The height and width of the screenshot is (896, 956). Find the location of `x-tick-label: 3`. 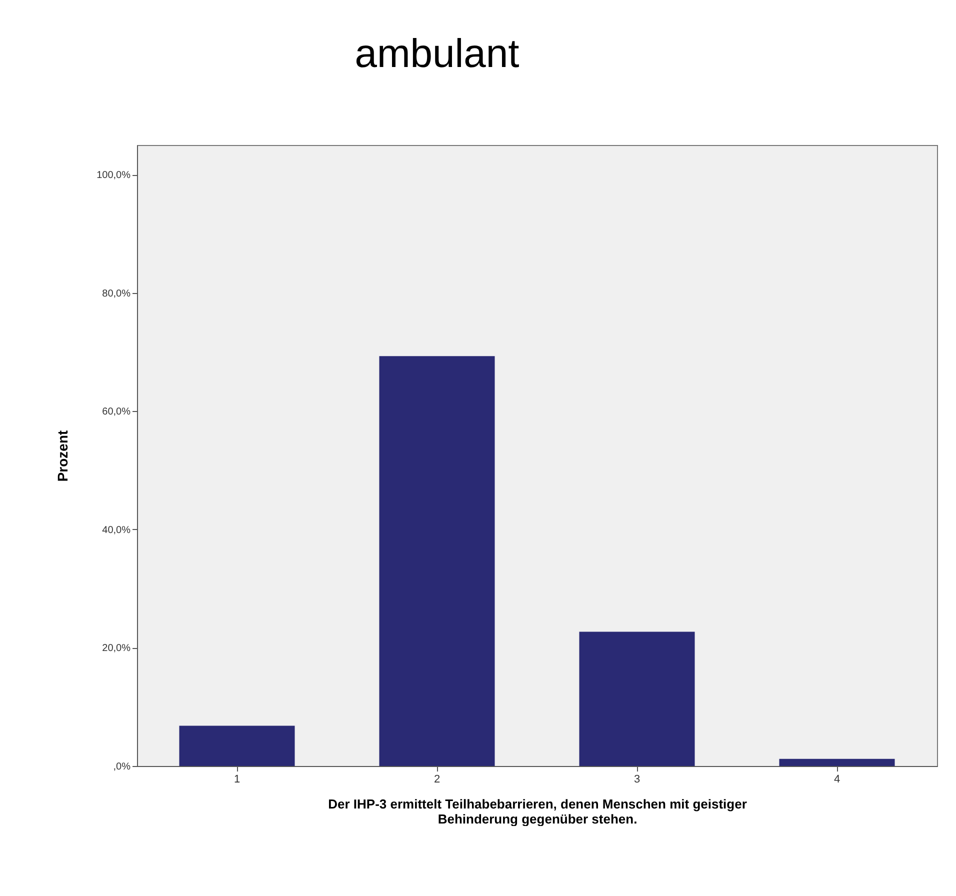

x-tick-label: 3 is located at coordinates (637, 780).